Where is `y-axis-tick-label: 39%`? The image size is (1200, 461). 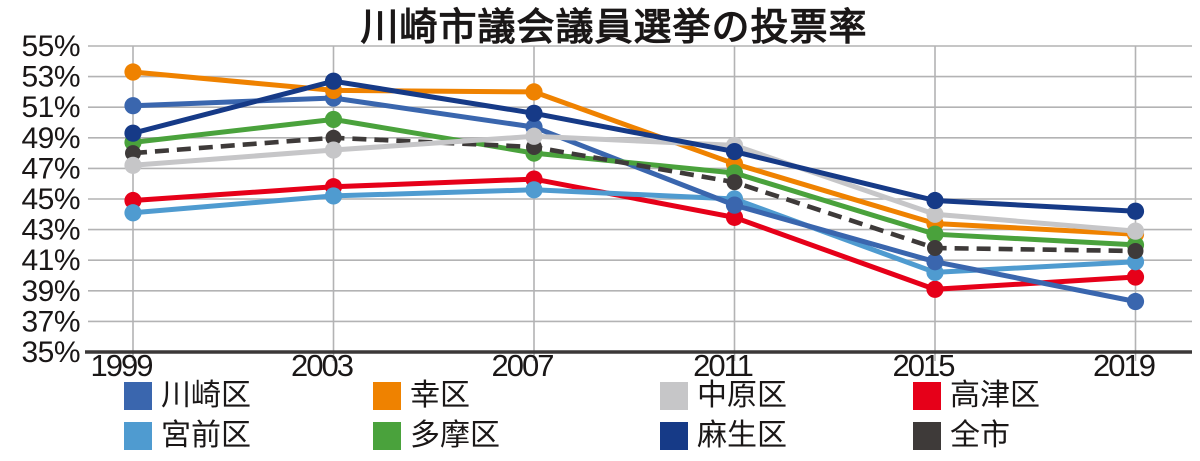 y-axis-tick-label: 39% is located at coordinates (50, 291).